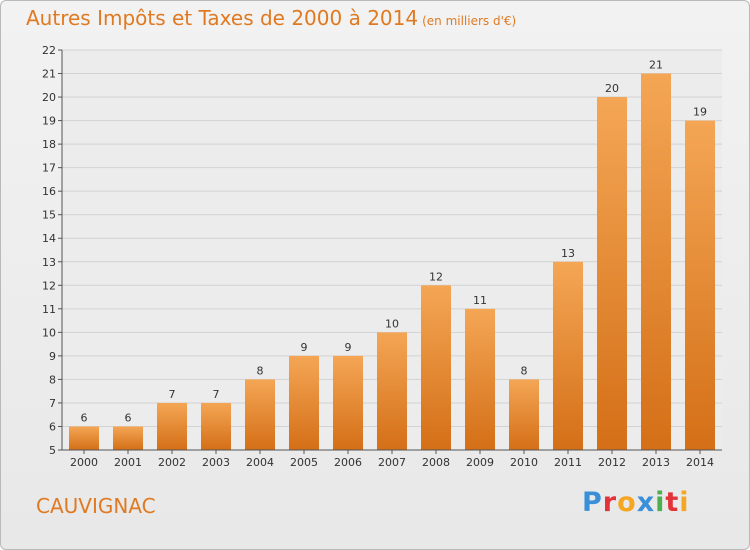  Describe the element at coordinates (480, 462) in the screenshot. I see `x-tick-label: 2009` at that location.